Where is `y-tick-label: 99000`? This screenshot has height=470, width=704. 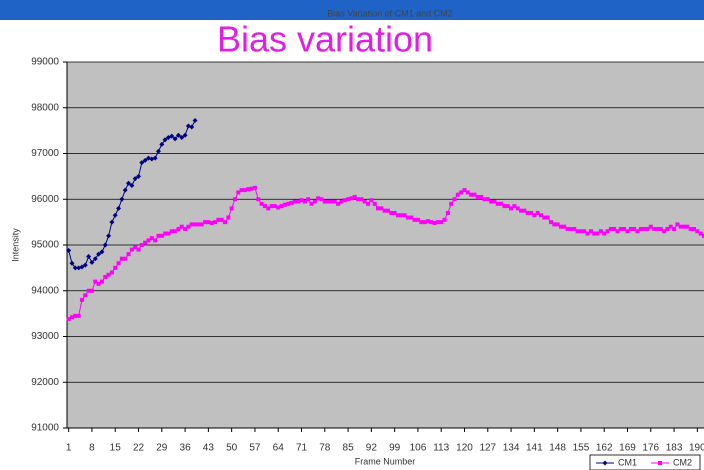
y-tick-label: 99000 is located at coordinates (45, 62).